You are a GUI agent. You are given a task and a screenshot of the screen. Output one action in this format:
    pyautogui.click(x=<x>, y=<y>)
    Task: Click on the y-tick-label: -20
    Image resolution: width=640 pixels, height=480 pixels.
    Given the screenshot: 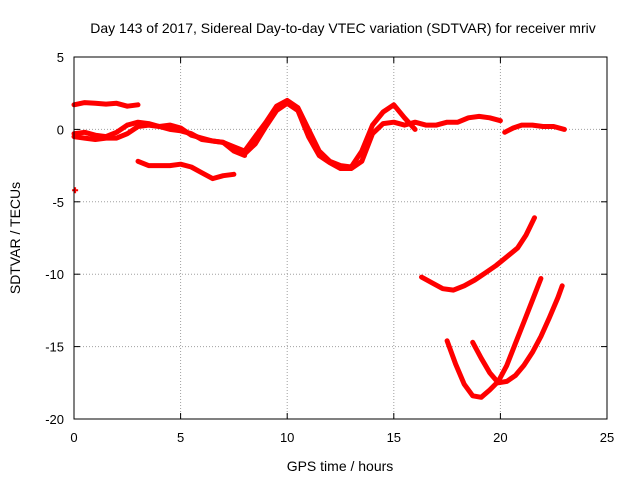 What is the action you would take?
    pyautogui.click(x=54, y=419)
    